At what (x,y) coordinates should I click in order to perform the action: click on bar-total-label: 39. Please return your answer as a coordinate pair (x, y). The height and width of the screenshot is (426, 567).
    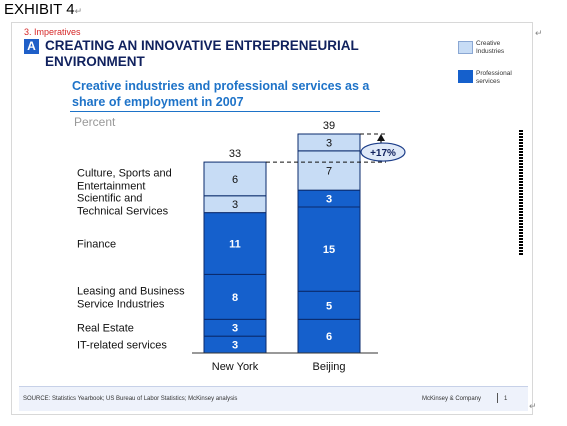
    Looking at the image, I should click on (329, 126).